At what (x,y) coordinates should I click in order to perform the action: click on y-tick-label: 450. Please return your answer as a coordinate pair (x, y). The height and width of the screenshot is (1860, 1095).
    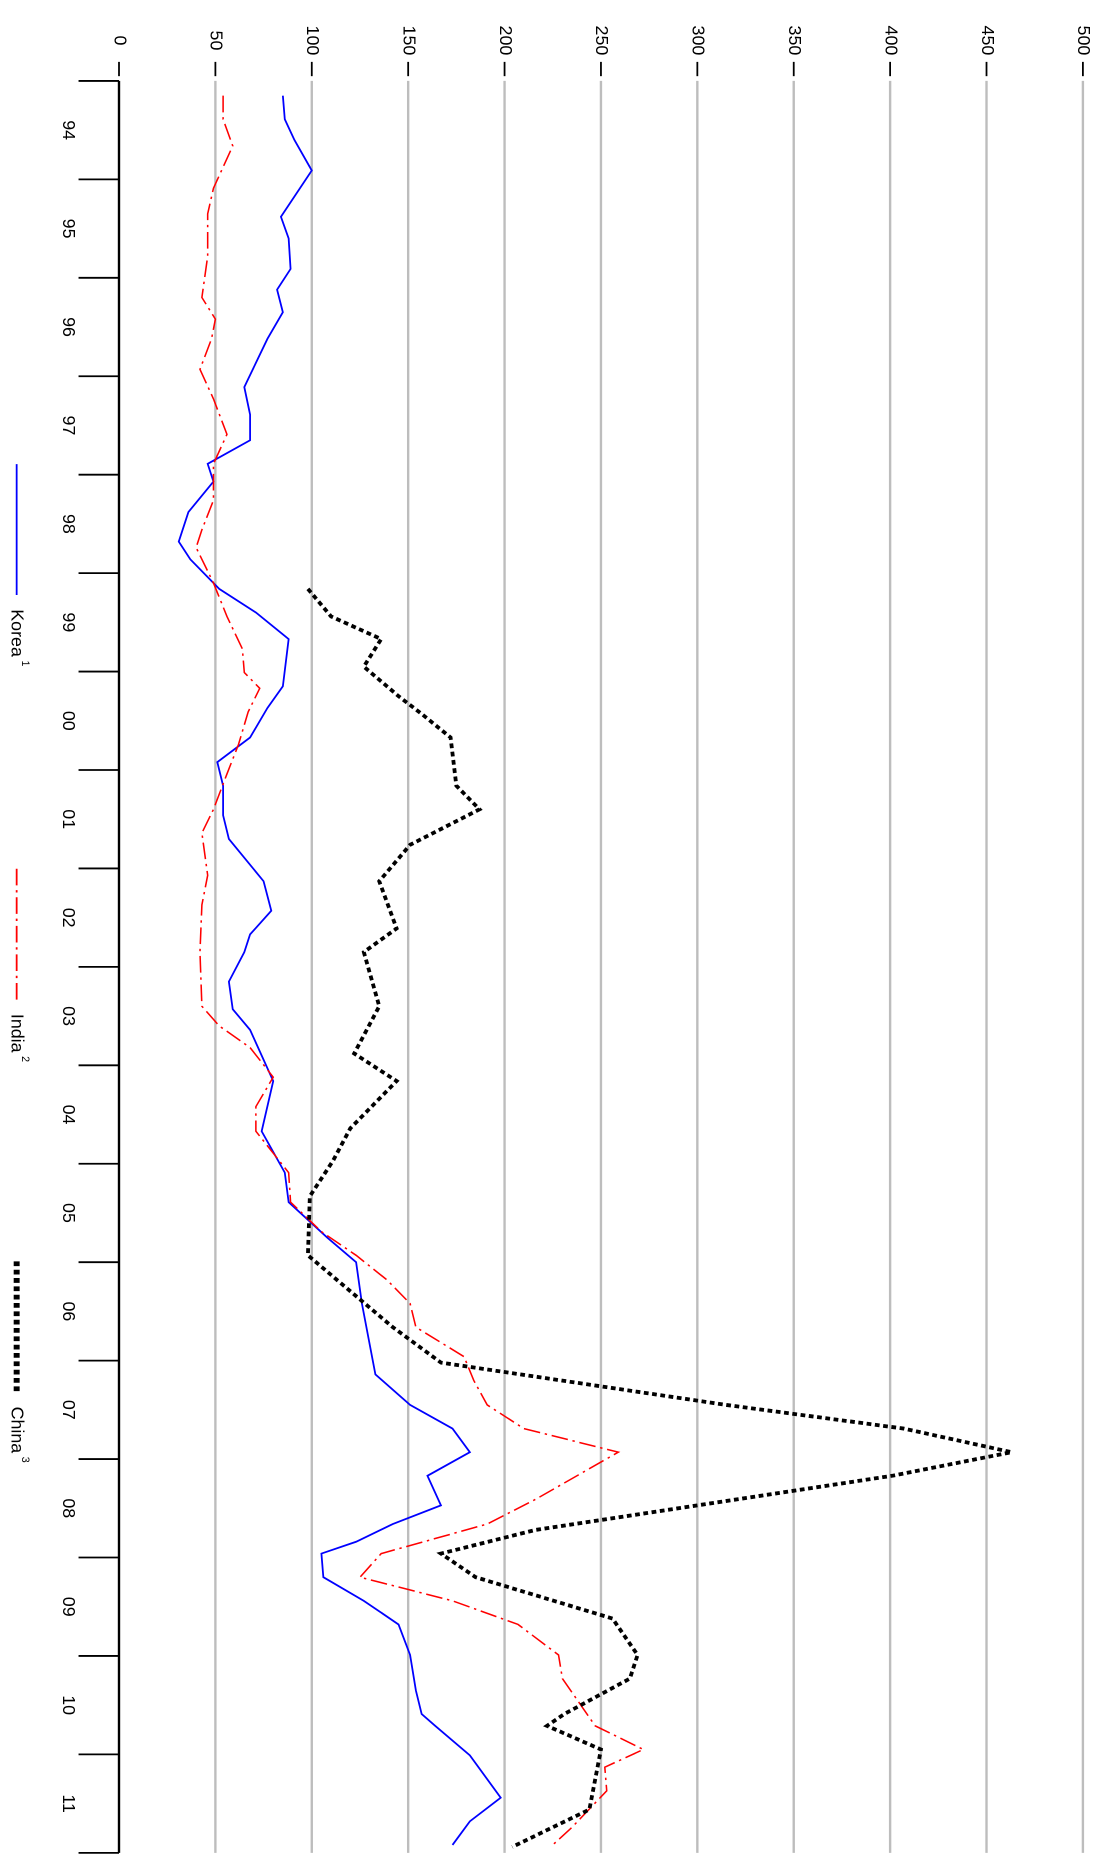
    Looking at the image, I should click on (988, 41).